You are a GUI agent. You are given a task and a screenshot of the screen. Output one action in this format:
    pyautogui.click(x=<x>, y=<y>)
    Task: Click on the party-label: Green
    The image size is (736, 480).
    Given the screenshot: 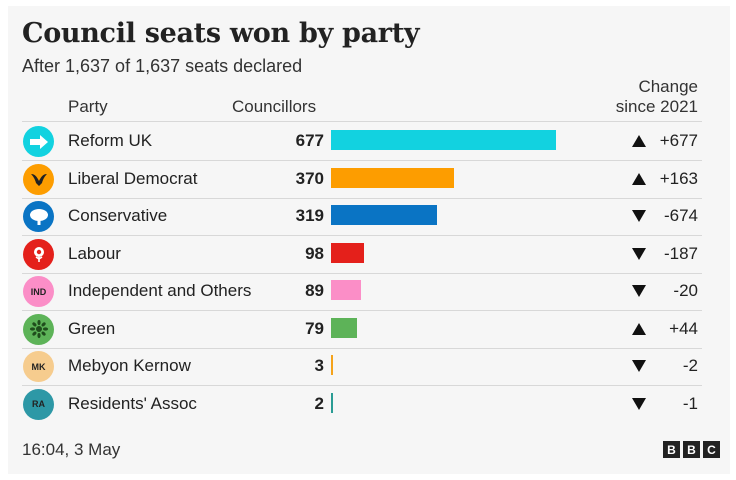 What is the action you would take?
    pyautogui.click(x=92, y=328)
    